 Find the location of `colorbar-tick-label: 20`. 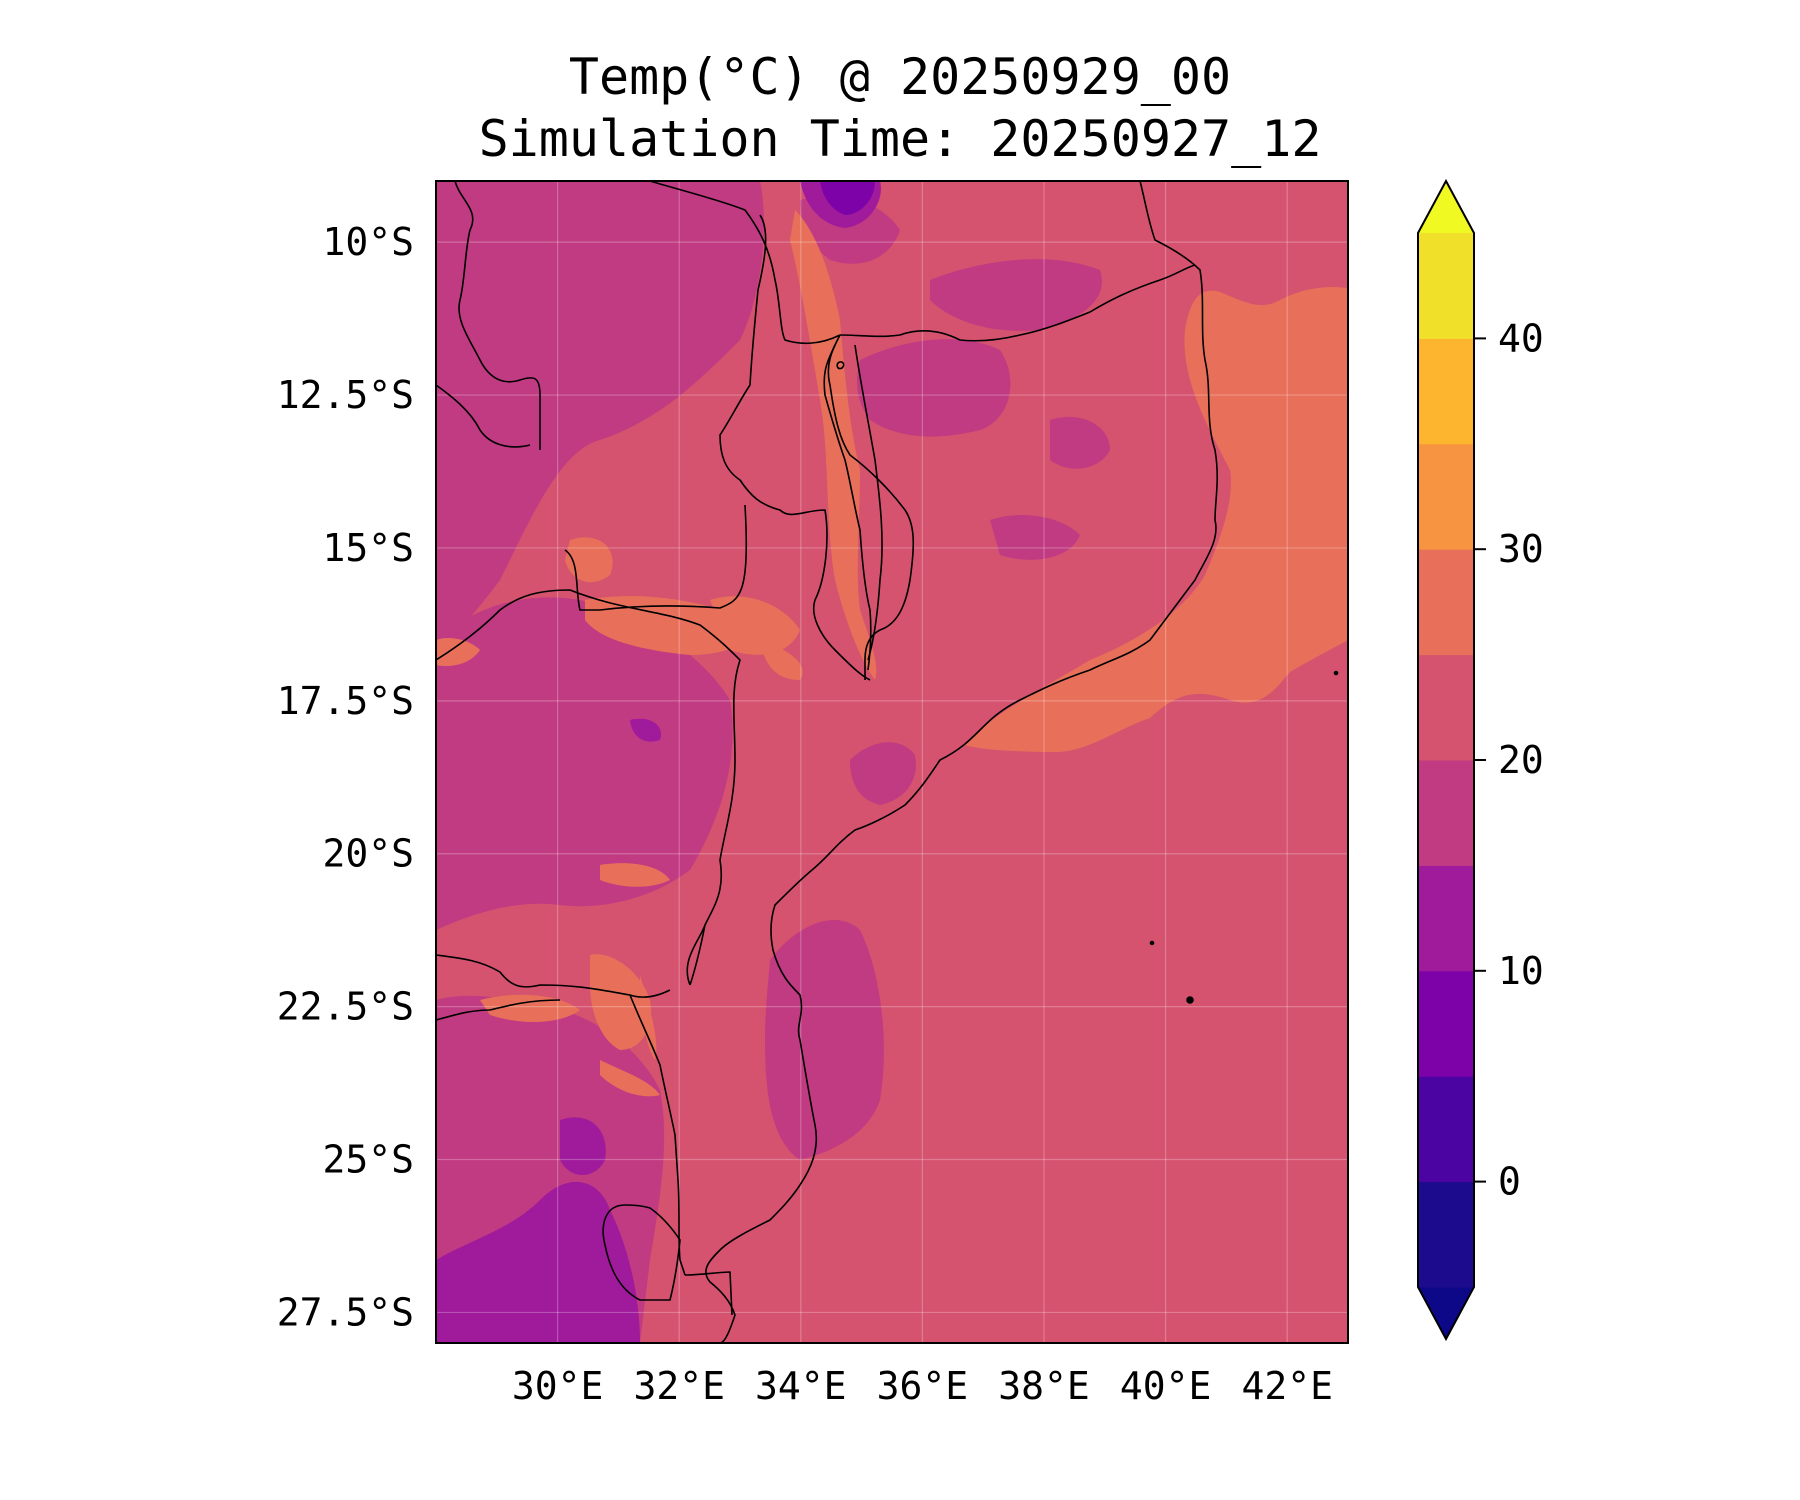

colorbar-tick-label: 20 is located at coordinates (1521, 760).